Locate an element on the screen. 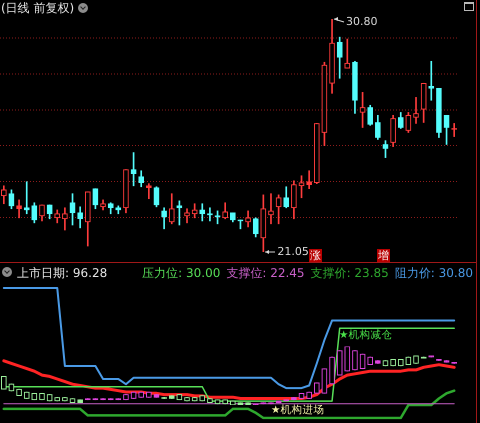 Image resolution: width=480 pixels, height=423 pixels. annotation: ★机构减仓 is located at coordinates (365, 335).